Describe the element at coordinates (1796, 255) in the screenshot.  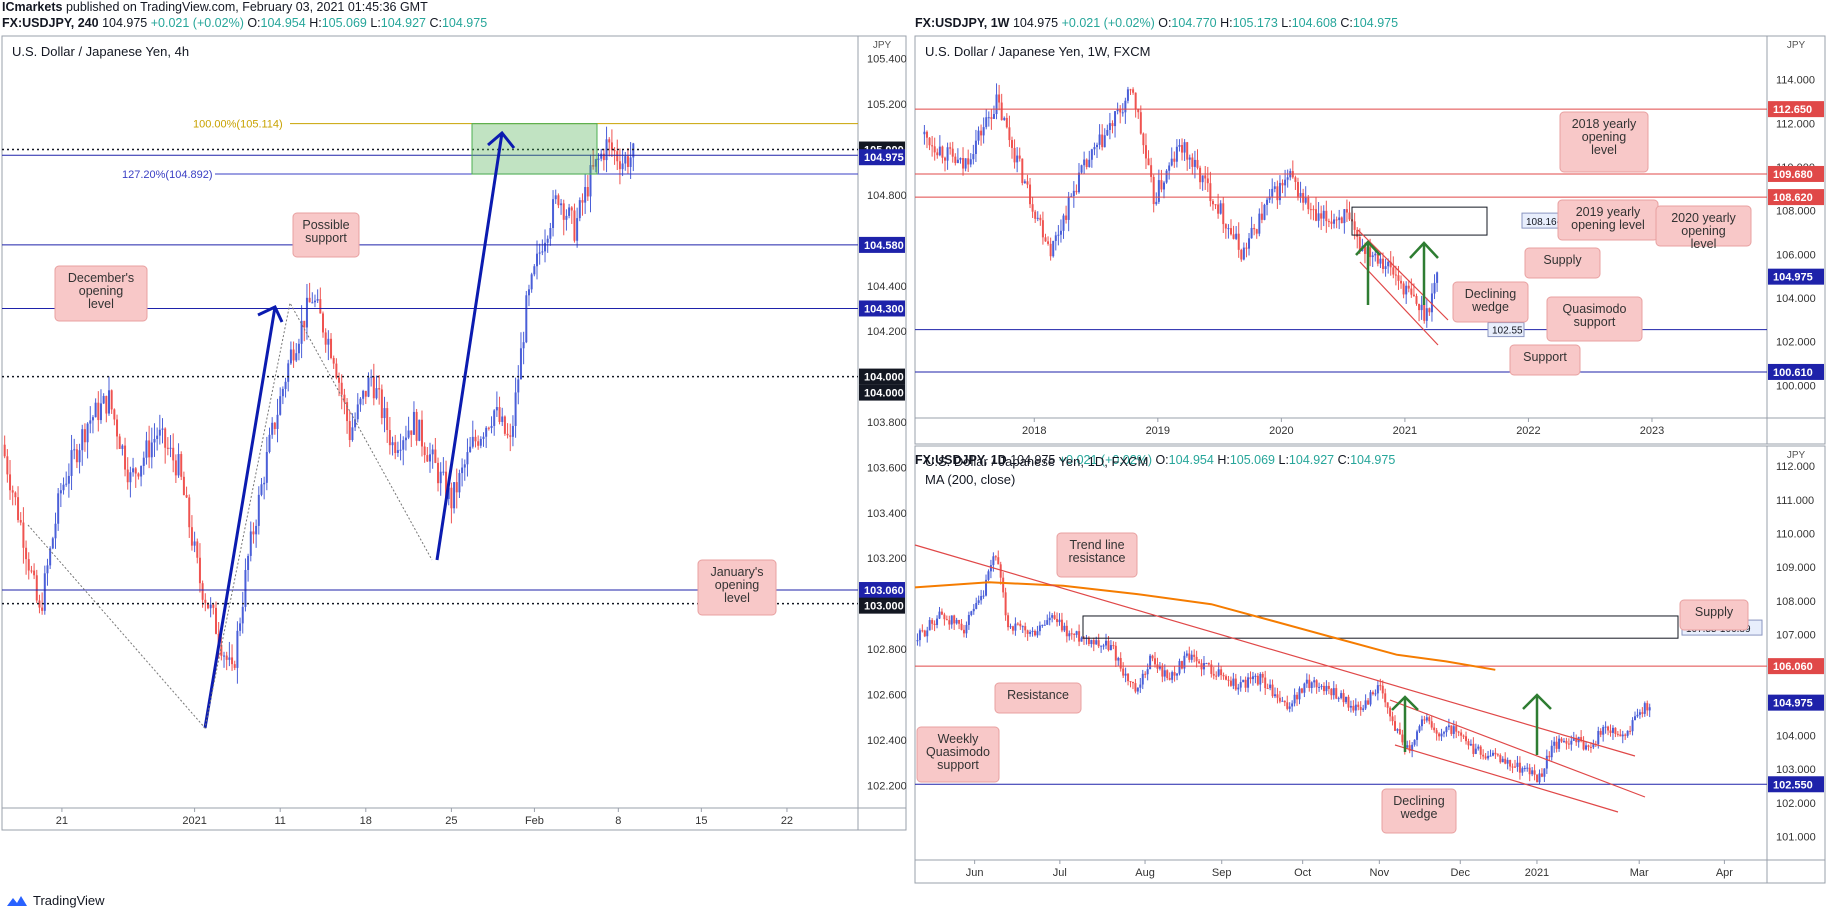
I see `y-tick-label: 106.000` at that location.